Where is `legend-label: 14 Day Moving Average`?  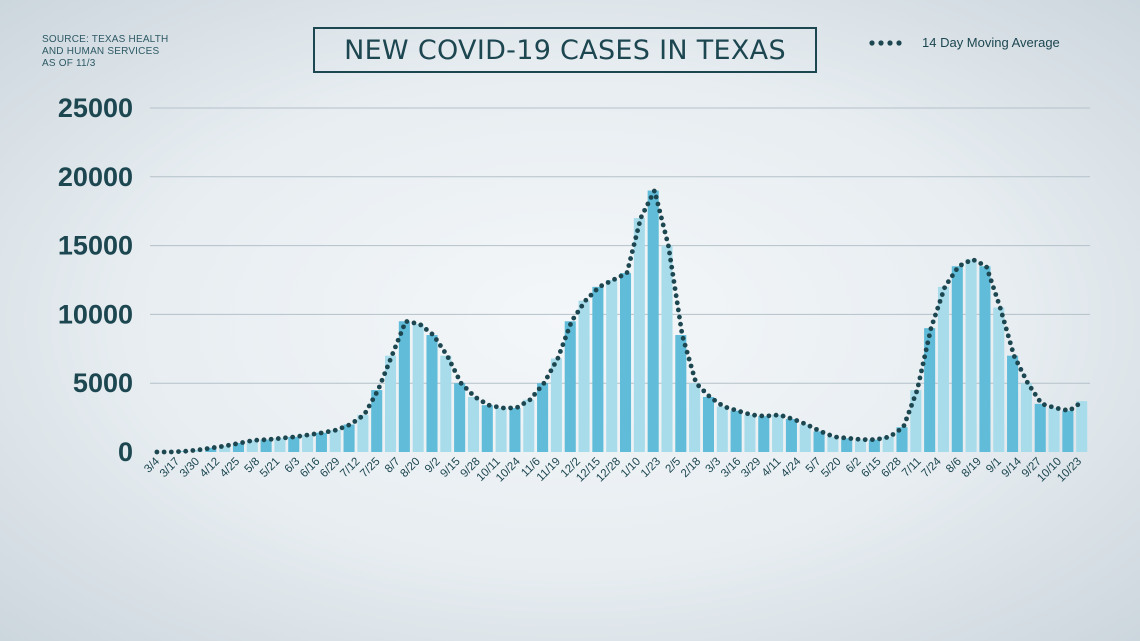 legend-label: 14 Day Moving Average is located at coordinates (991, 42).